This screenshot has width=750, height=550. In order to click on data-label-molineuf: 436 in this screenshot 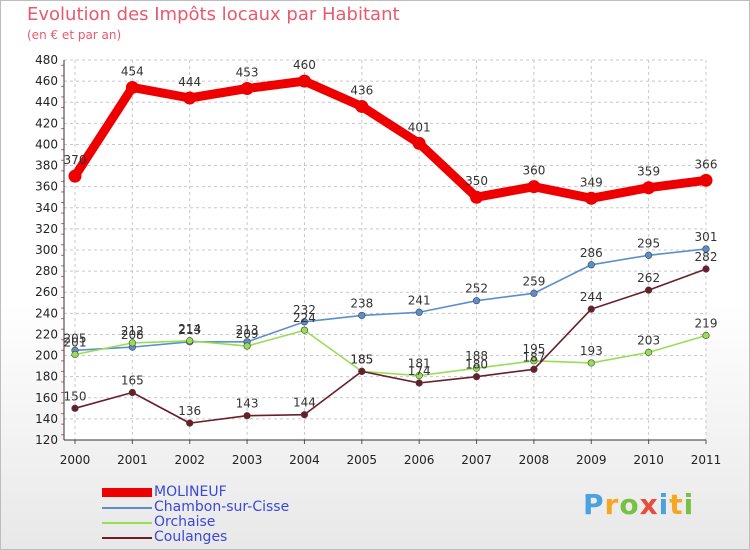, I will do `click(361, 90)`.